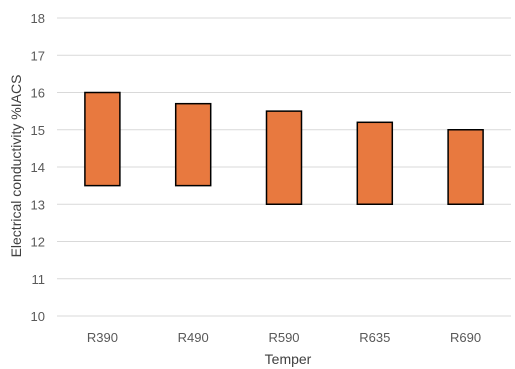 The image size is (515, 369). What do you see at coordinates (465, 167) in the screenshot?
I see `bar-r690` at bounding box center [465, 167].